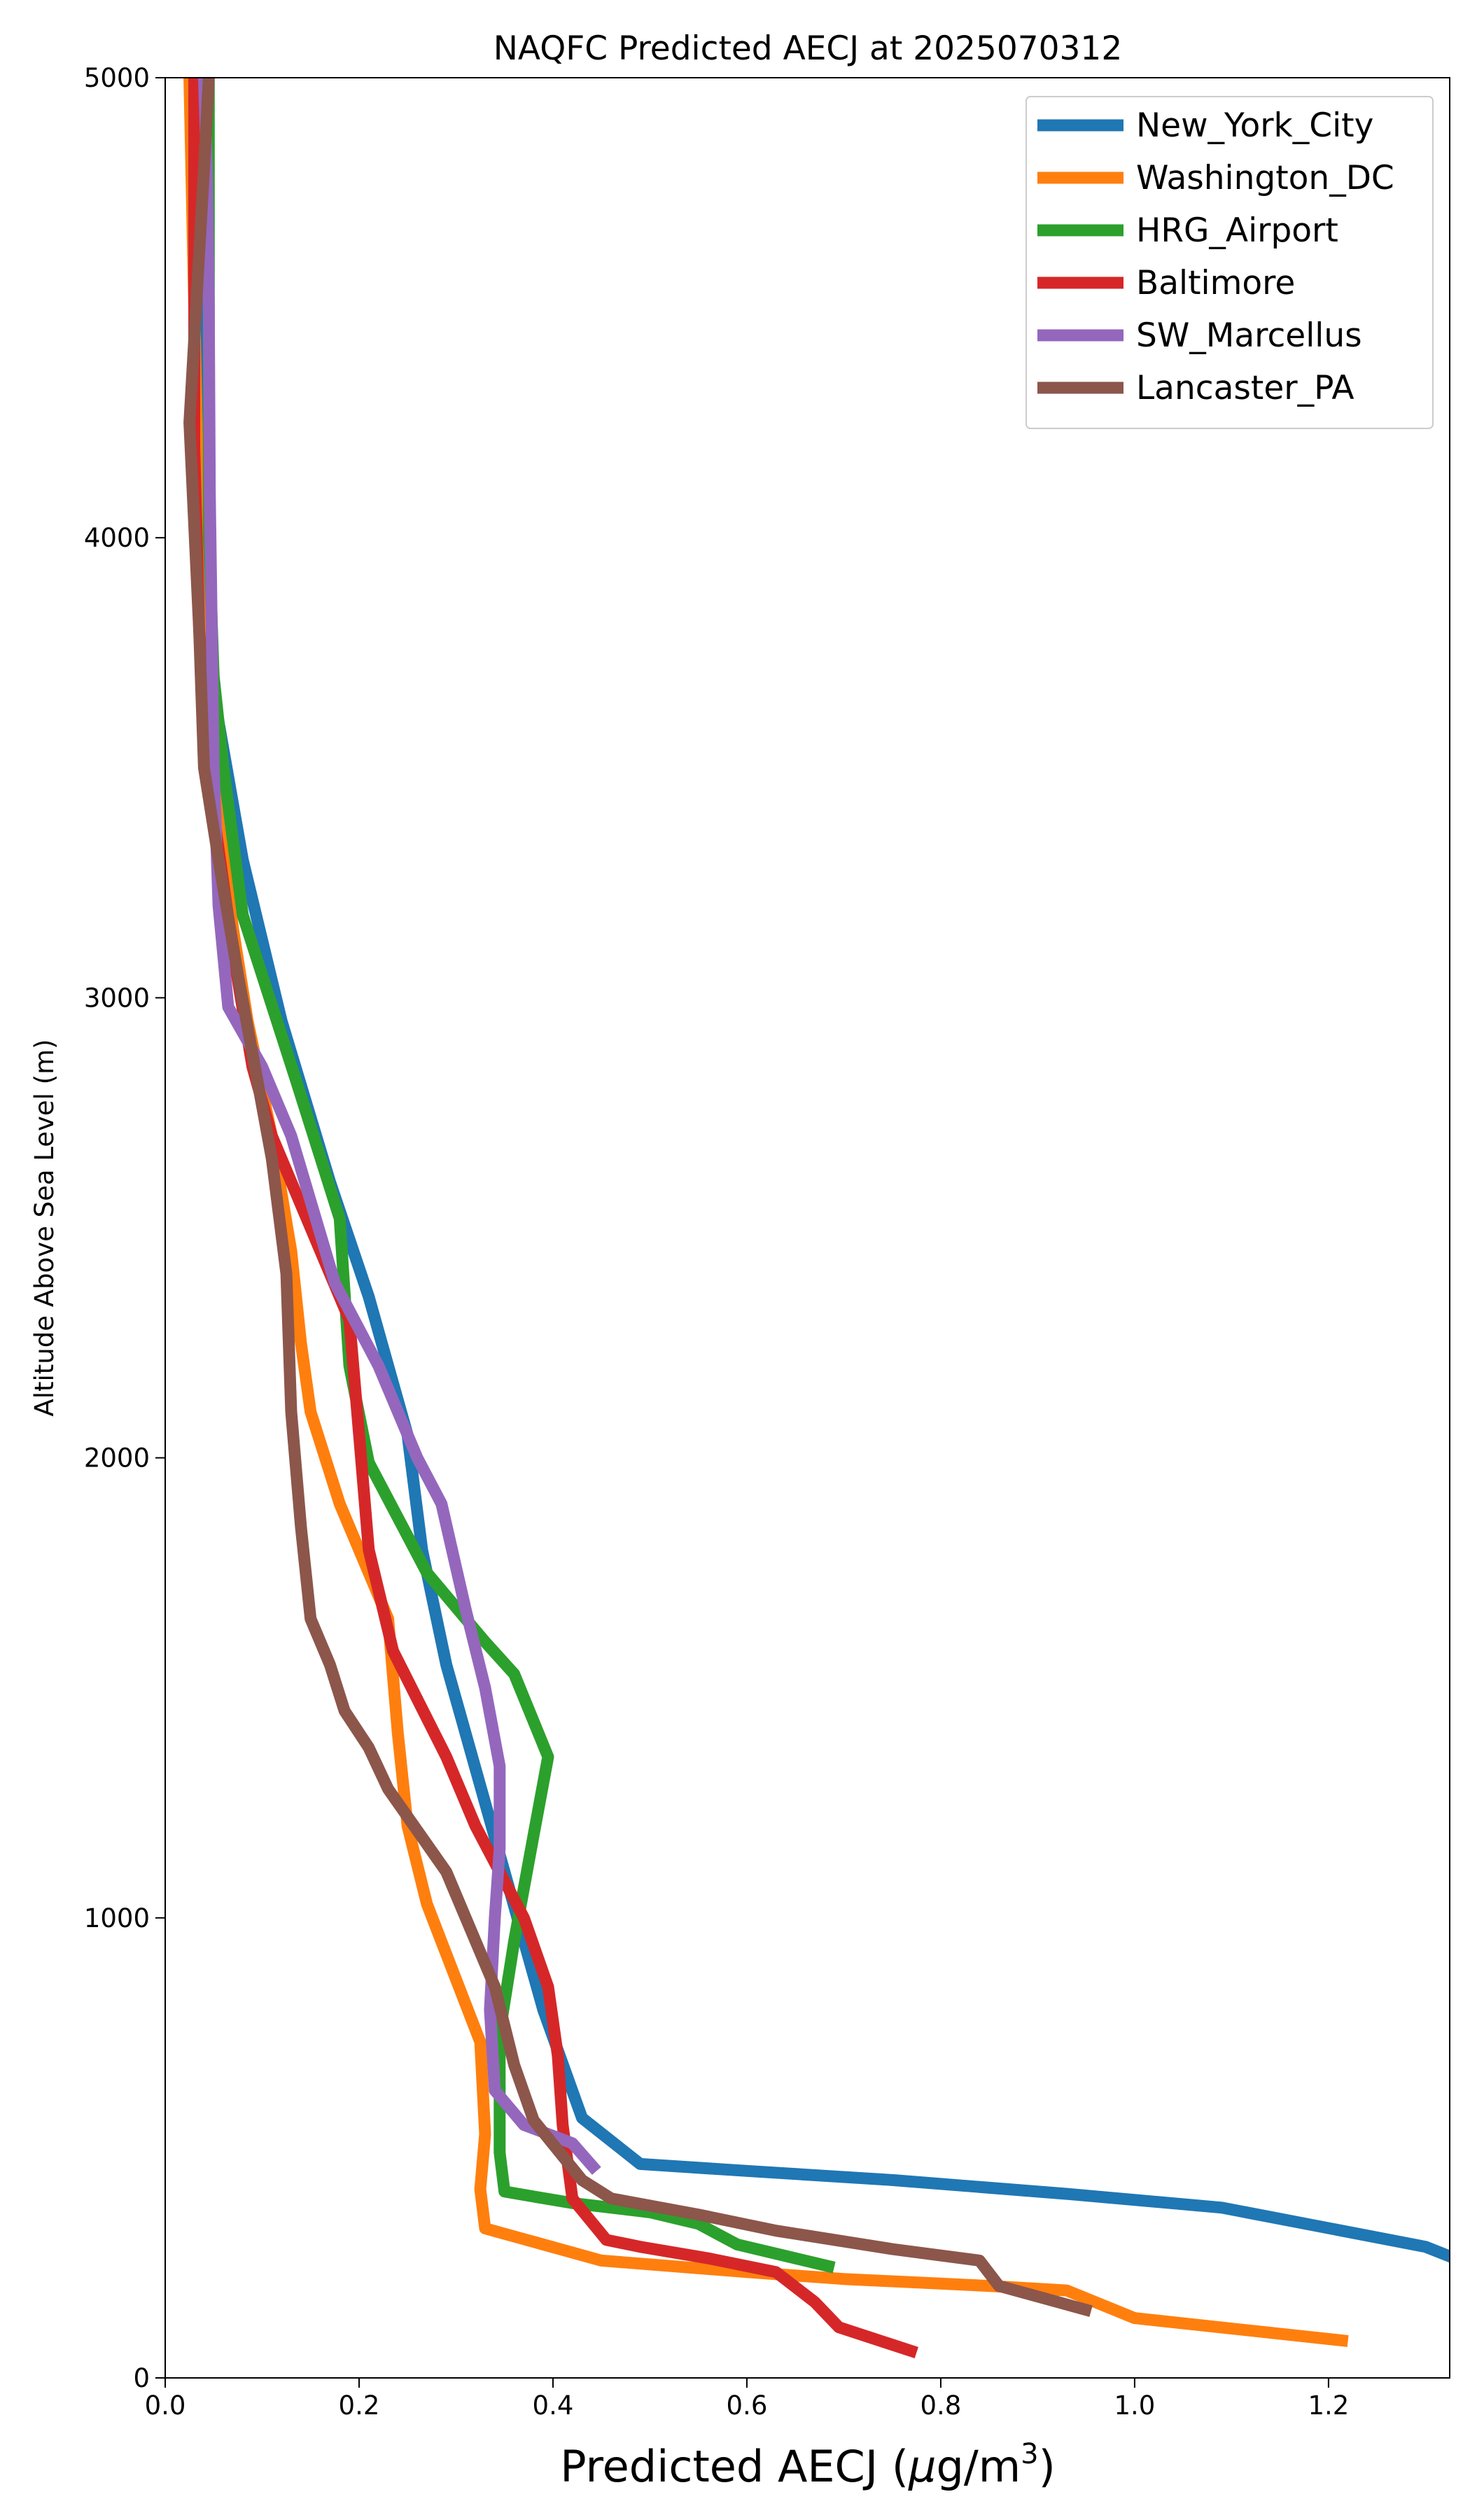 The width and height of the screenshot is (1470, 2520). What do you see at coordinates (359, 2405) in the screenshot?
I see `x-tick-label: 0.2` at bounding box center [359, 2405].